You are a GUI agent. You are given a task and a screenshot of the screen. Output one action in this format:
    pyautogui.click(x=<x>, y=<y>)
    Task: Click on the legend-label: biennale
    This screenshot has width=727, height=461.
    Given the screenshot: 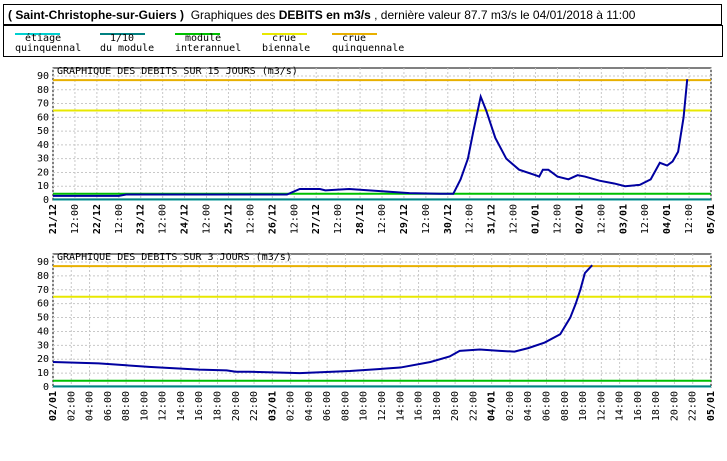 What is the action you would take?
    pyautogui.click(x=286, y=48)
    